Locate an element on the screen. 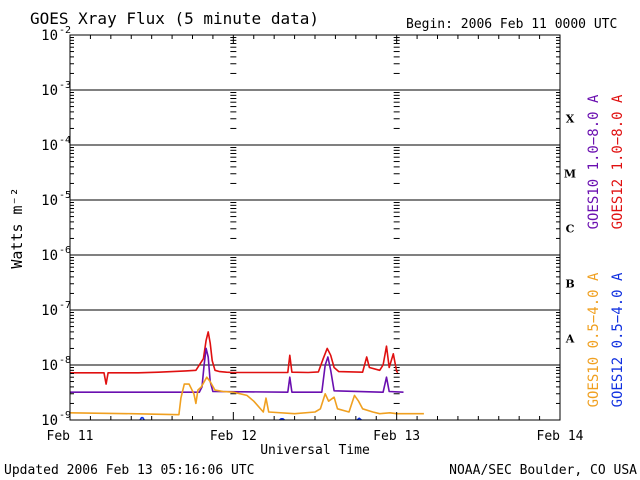 The width and height of the screenshot is (640, 480). y-tick-exponent: -7 is located at coordinates (65, 305).